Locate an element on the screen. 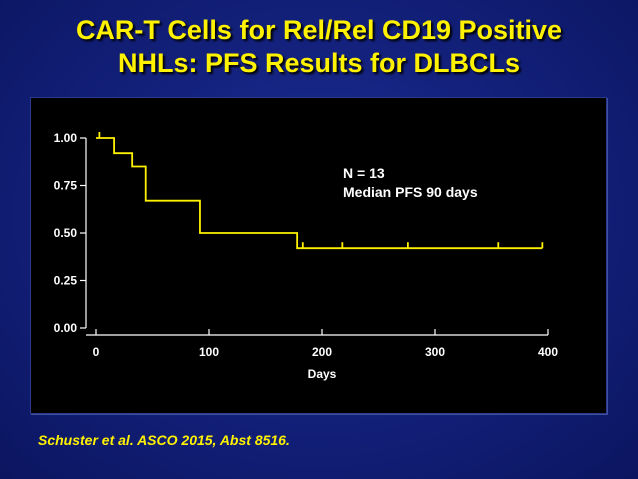  median-pfs-annotation: Median PFS 90 days is located at coordinates (410, 192).